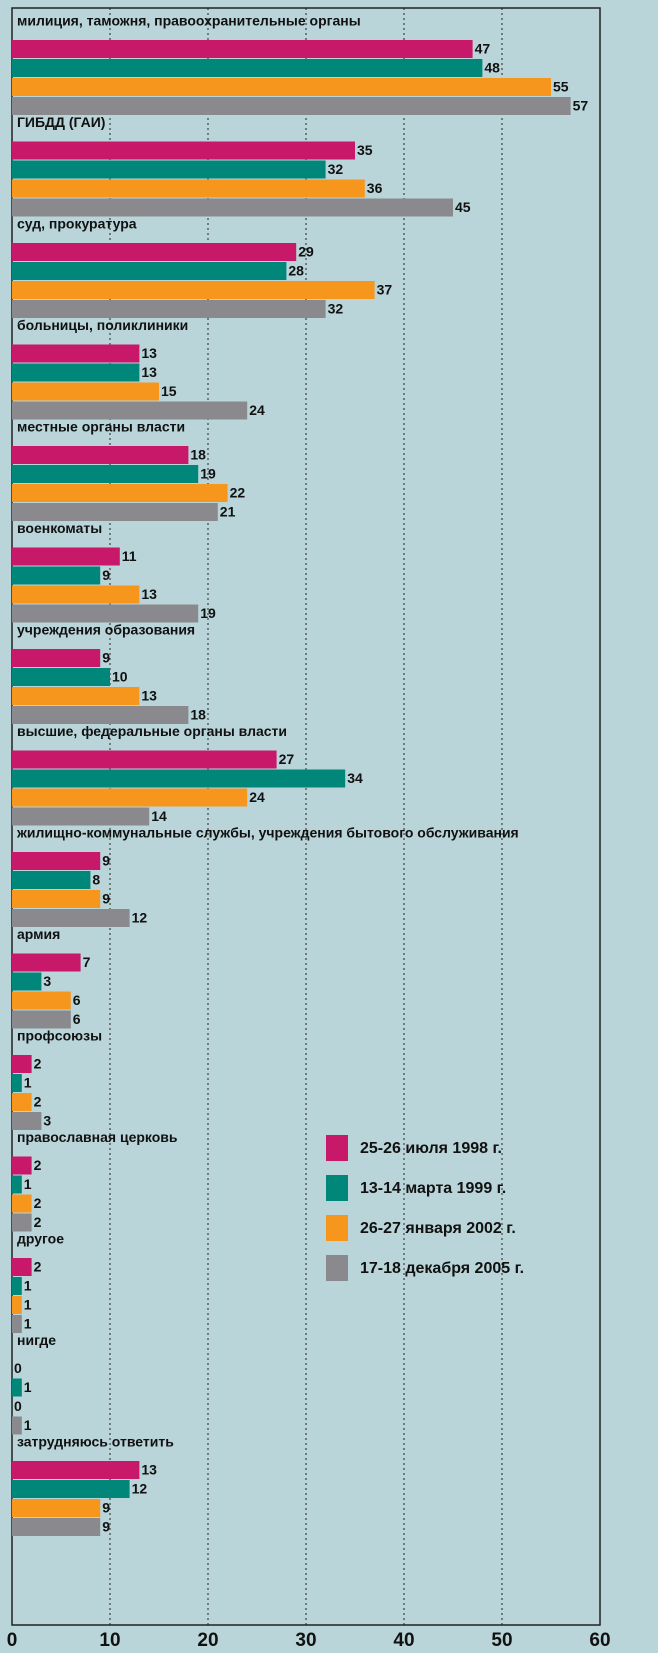 The height and width of the screenshot is (1653, 658). I want to click on value-label: 15, so click(169, 391).